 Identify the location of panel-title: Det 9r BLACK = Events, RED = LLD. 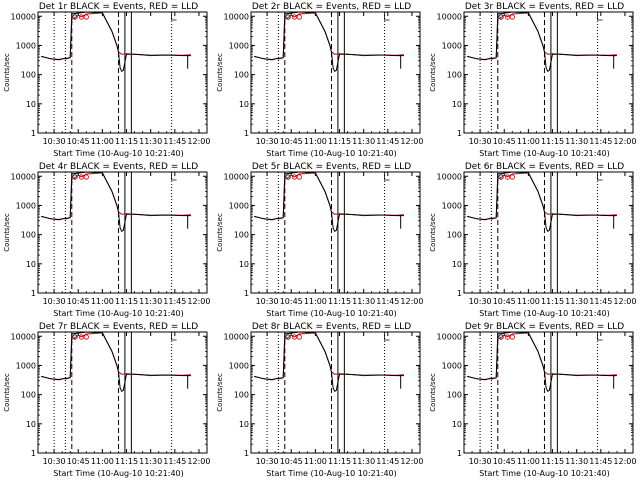
(544, 327).